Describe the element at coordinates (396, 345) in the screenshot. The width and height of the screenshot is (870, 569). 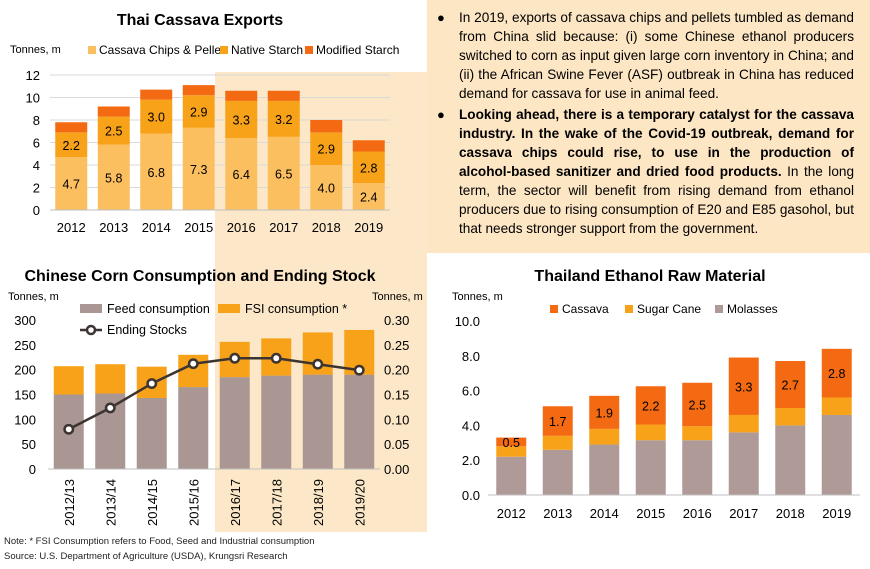
I see `y2-tick-label: 0.25` at that location.